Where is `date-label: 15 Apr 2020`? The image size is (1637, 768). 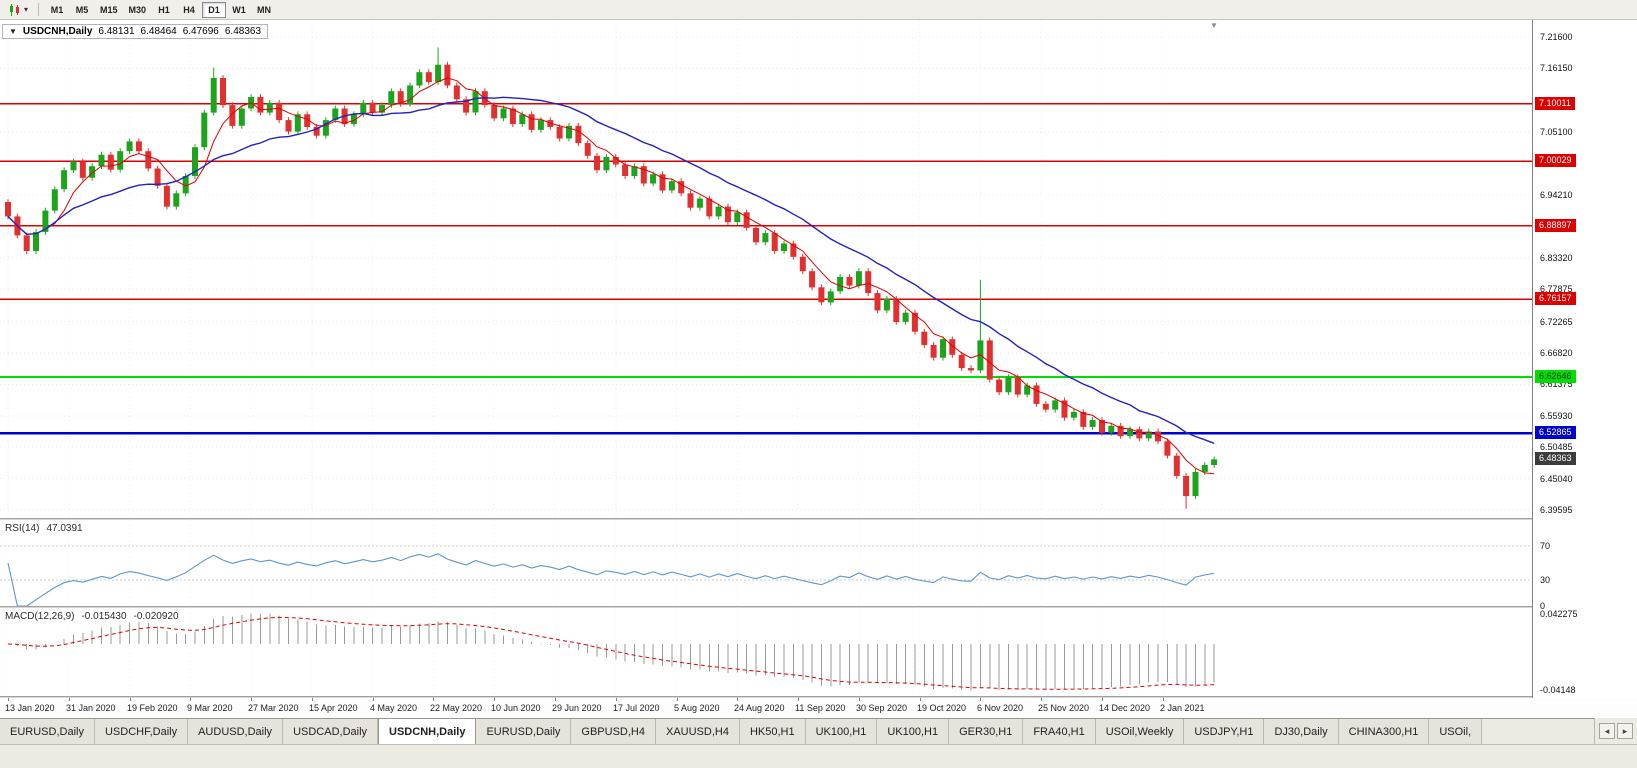 date-label: 15 Apr 2020 is located at coordinates (333, 708).